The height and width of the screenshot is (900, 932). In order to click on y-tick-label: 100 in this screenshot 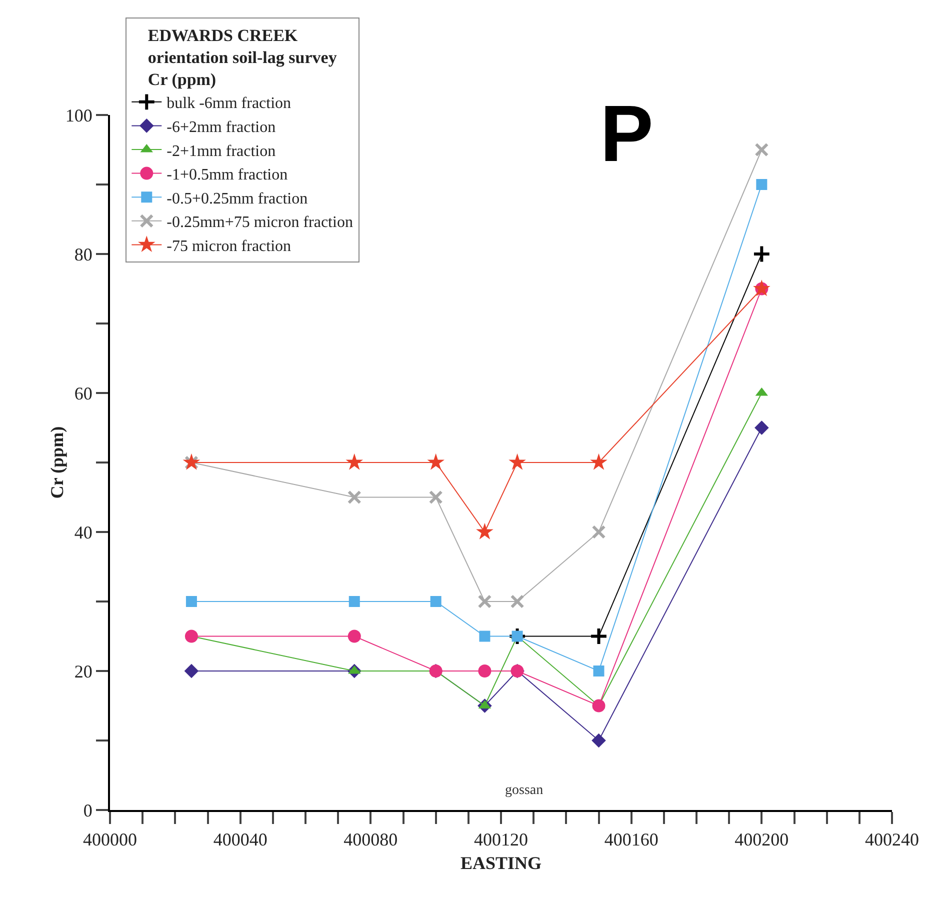, I will do `click(78, 115)`.